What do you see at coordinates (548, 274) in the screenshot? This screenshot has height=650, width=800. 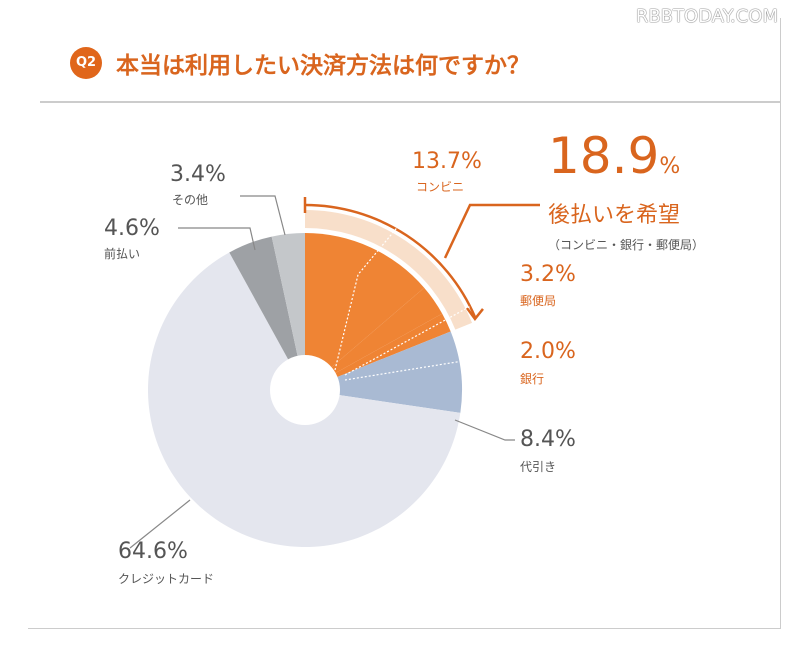 I see `label-value-post: 3.2%` at bounding box center [548, 274].